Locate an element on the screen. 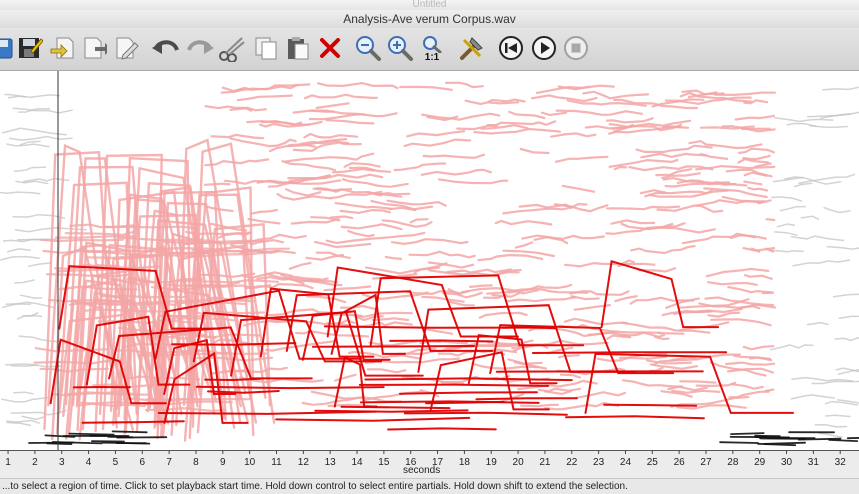 The width and height of the screenshot is (859, 494). axis-tick-label: 26 is located at coordinates (680, 462).